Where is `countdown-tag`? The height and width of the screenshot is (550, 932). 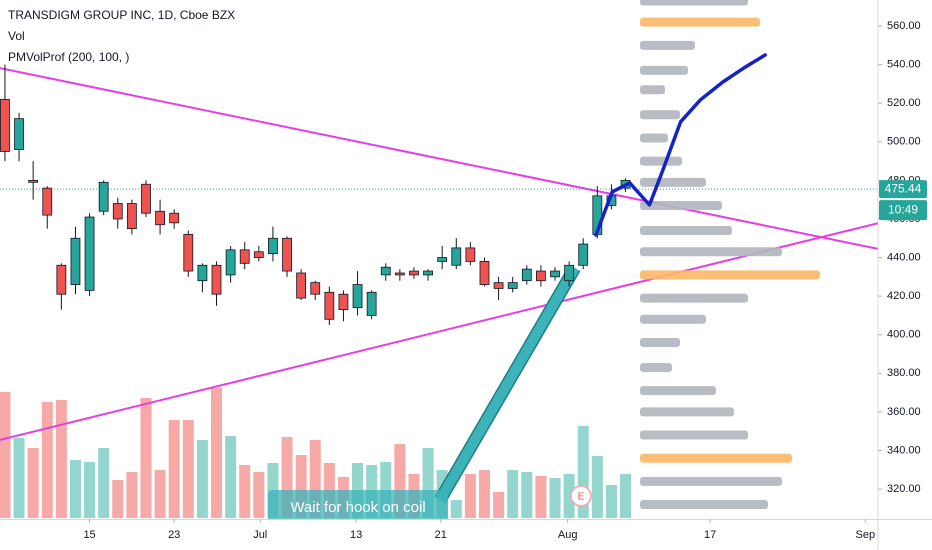
countdown-tag is located at coordinates (903, 210).